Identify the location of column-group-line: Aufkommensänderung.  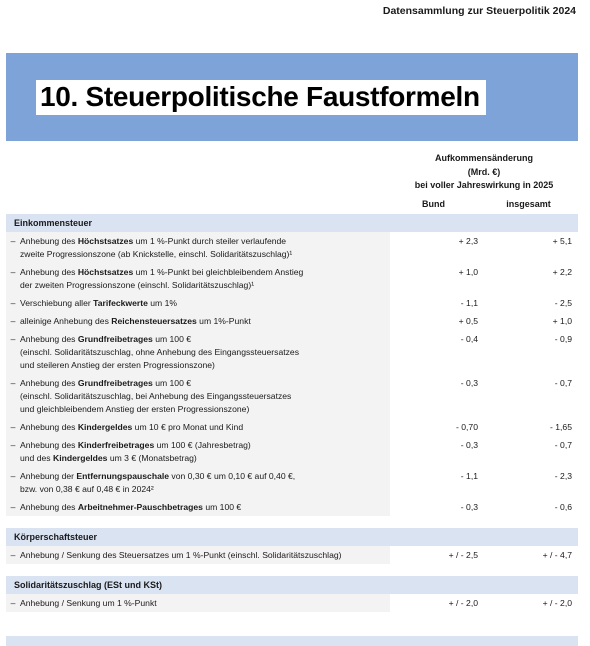
(483, 158).